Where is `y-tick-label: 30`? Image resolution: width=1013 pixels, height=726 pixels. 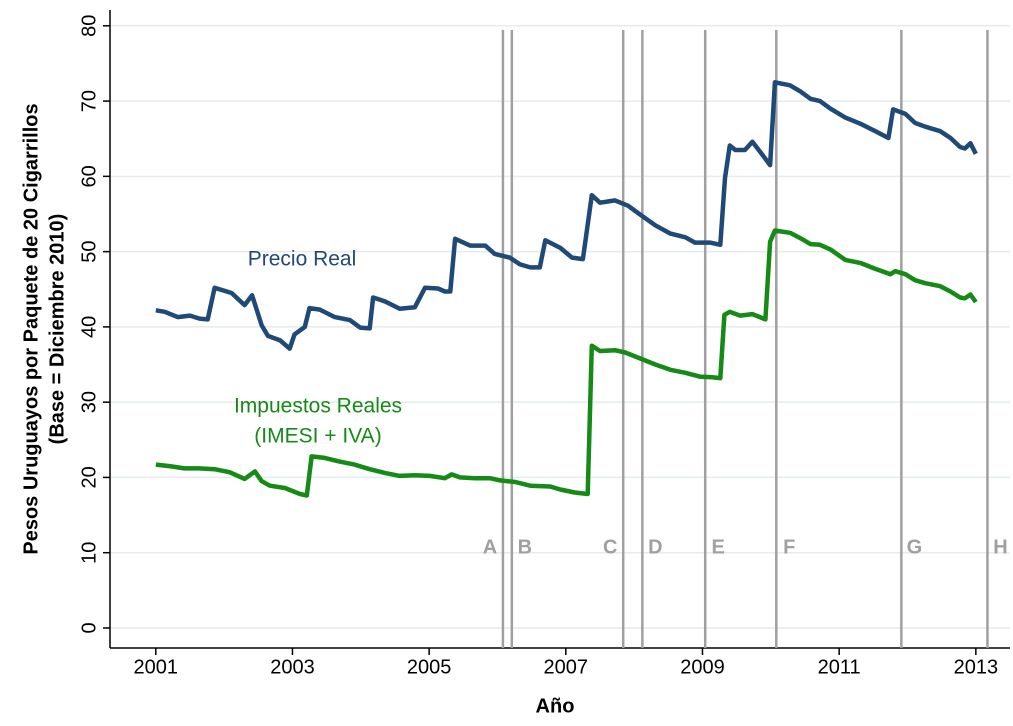 y-tick-label: 30 is located at coordinates (89, 402).